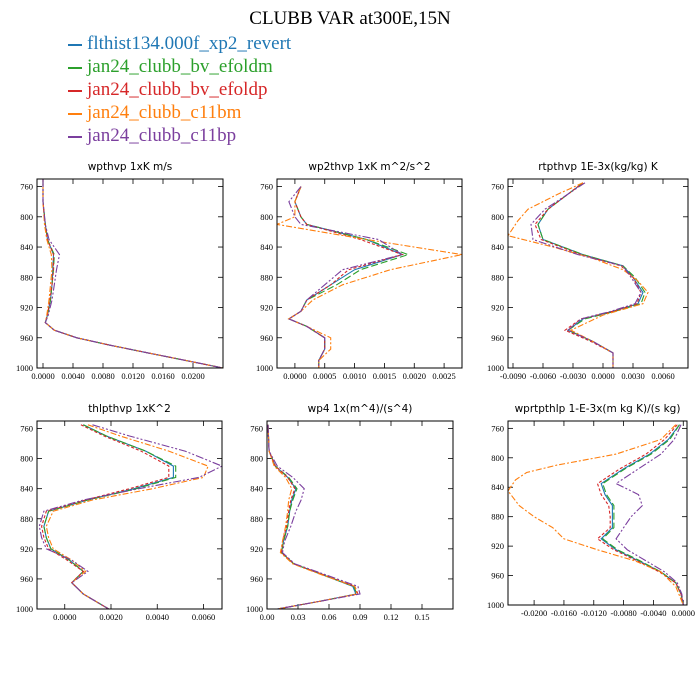 This screenshot has height=700, width=700. I want to click on x-tick-label: 0.15, so click(422, 617).